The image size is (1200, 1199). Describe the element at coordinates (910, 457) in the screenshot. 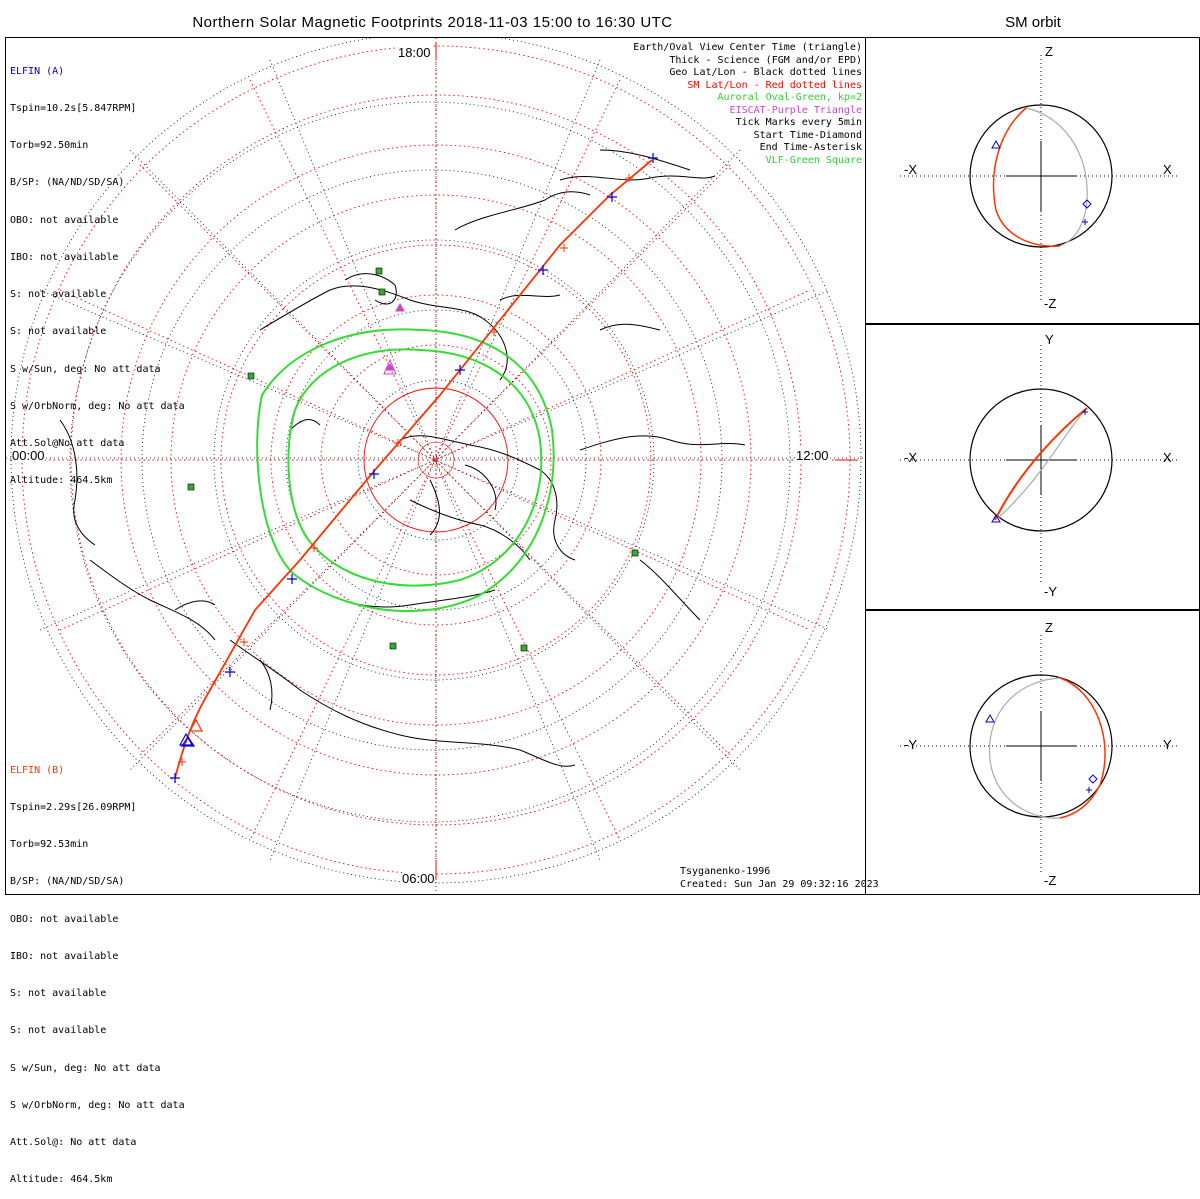

I see `sm-xy-label-left: -X` at that location.